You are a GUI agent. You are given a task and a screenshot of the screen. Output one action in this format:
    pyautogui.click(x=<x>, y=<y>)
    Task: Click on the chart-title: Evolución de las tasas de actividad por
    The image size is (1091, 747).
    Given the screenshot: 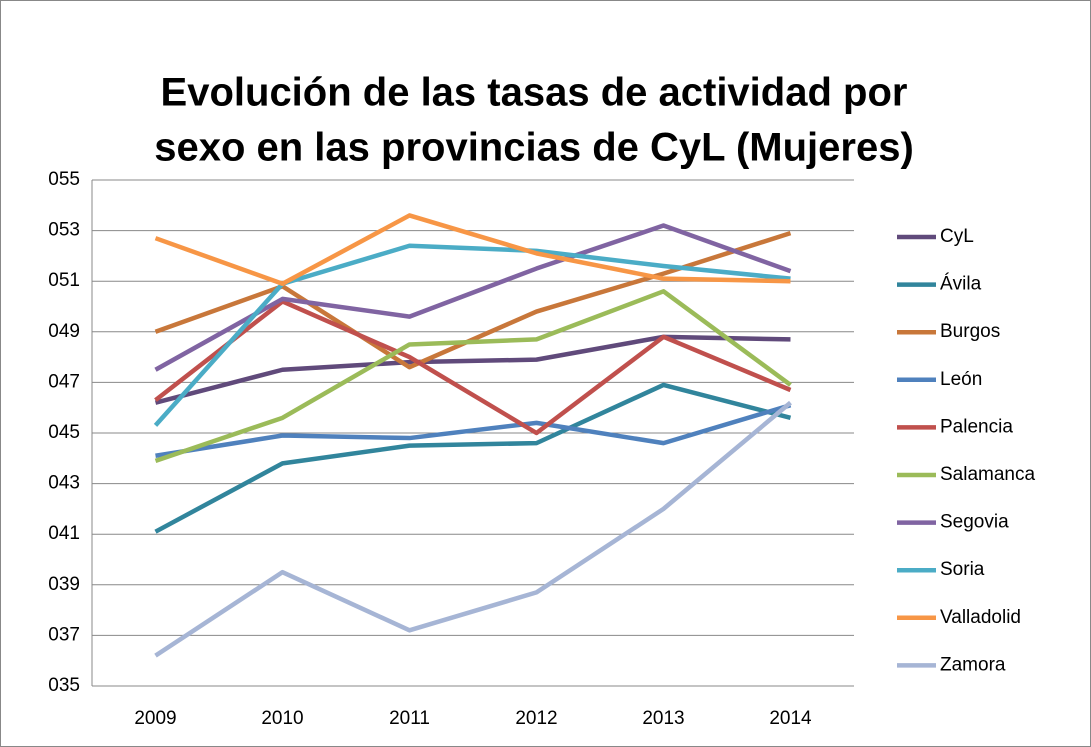 What is the action you would take?
    pyautogui.click(x=534, y=93)
    